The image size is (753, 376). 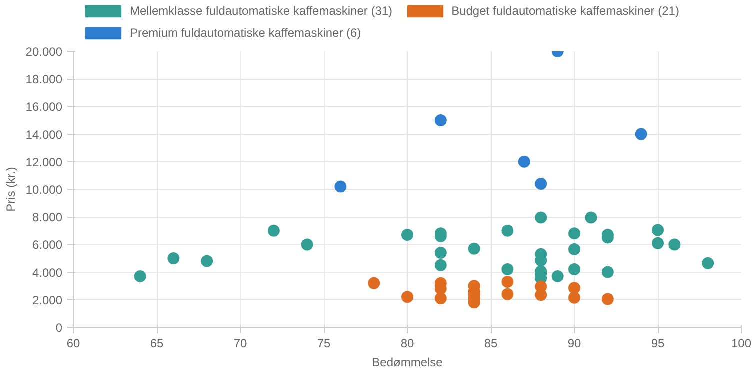 What do you see at coordinates (44, 107) in the screenshot?
I see `y-tick-label: 16.000` at bounding box center [44, 107].